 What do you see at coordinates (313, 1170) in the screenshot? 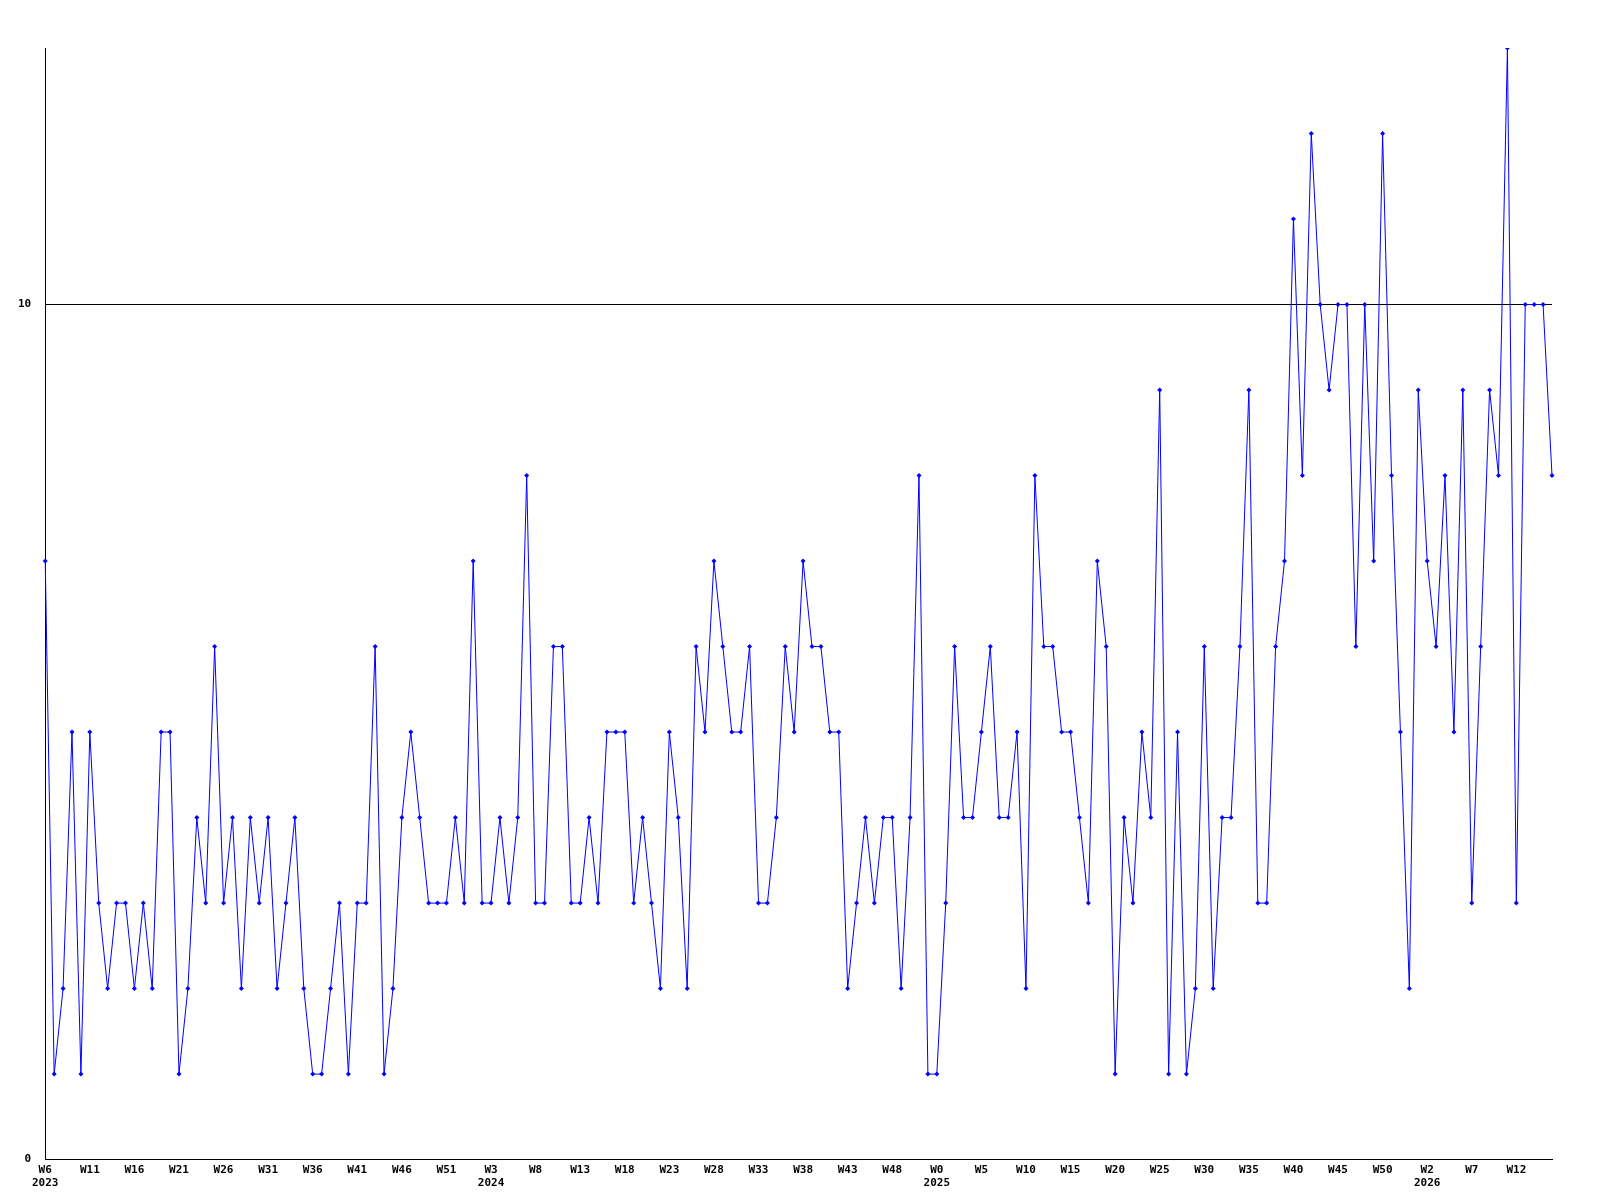
I see `x-tick-label: W36` at bounding box center [313, 1170].